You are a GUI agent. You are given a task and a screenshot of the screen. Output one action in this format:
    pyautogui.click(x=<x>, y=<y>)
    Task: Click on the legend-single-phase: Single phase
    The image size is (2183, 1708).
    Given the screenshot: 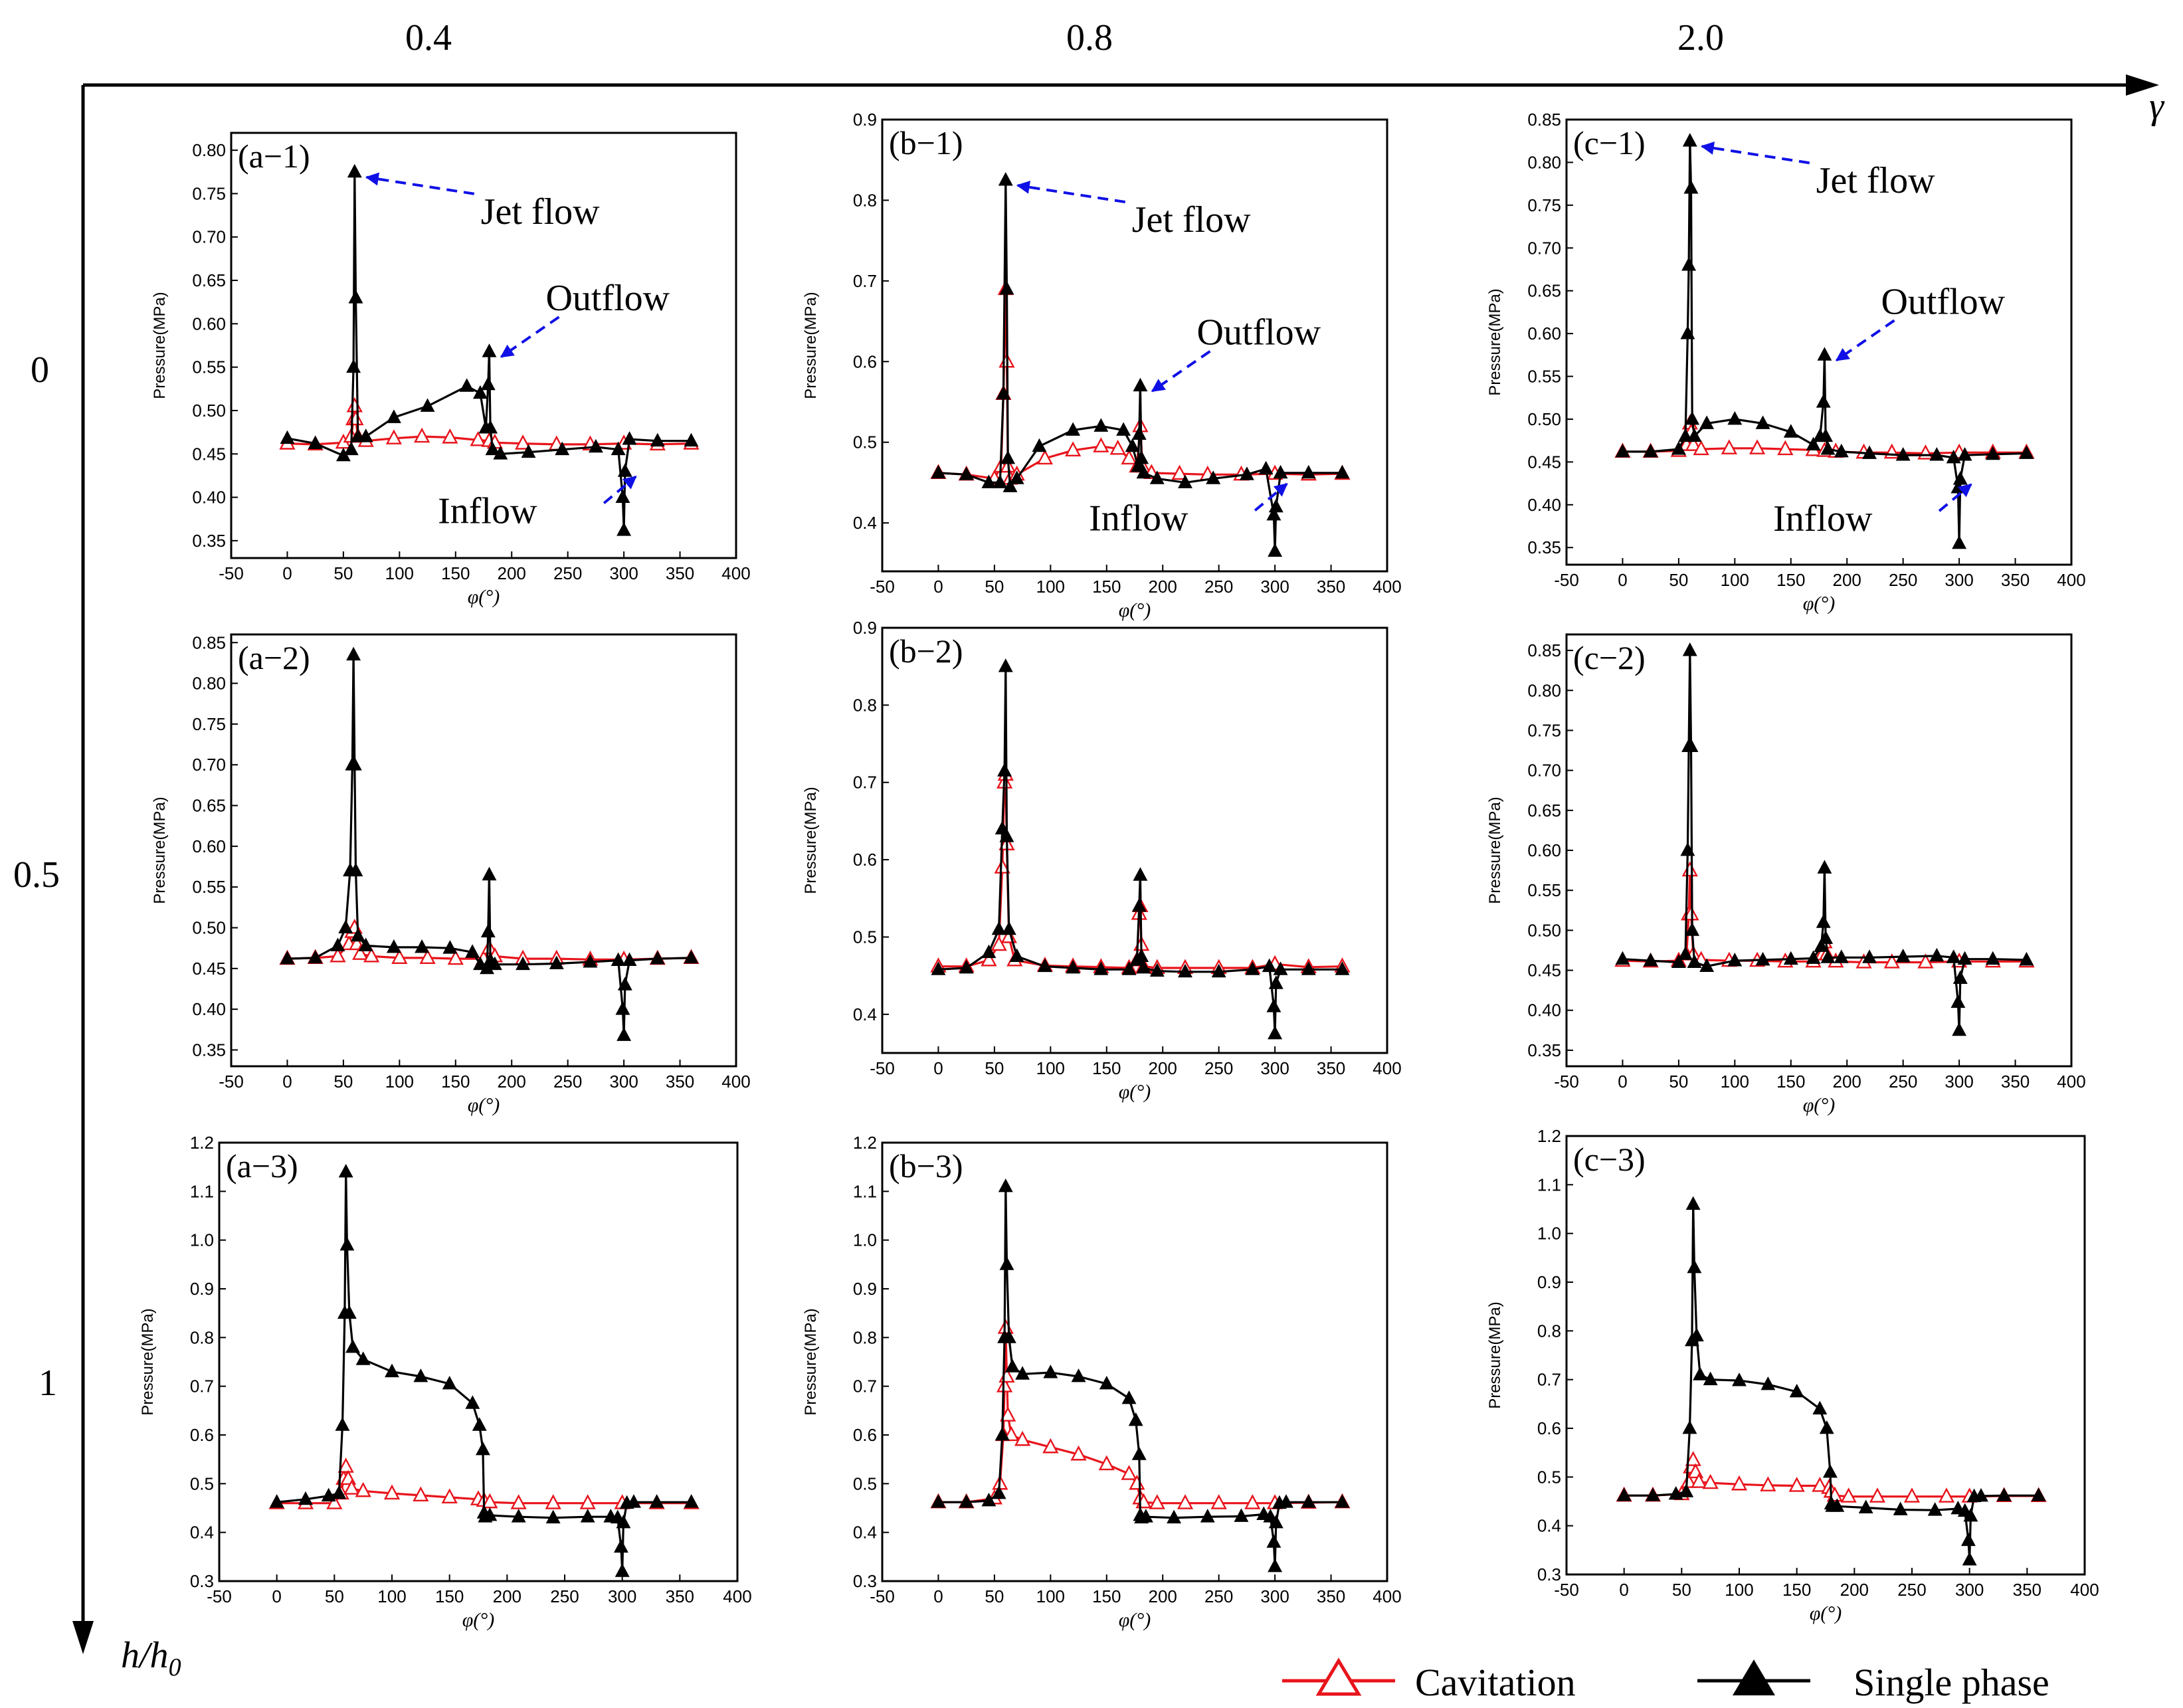 What is the action you would take?
    pyautogui.click(x=1873, y=1682)
    